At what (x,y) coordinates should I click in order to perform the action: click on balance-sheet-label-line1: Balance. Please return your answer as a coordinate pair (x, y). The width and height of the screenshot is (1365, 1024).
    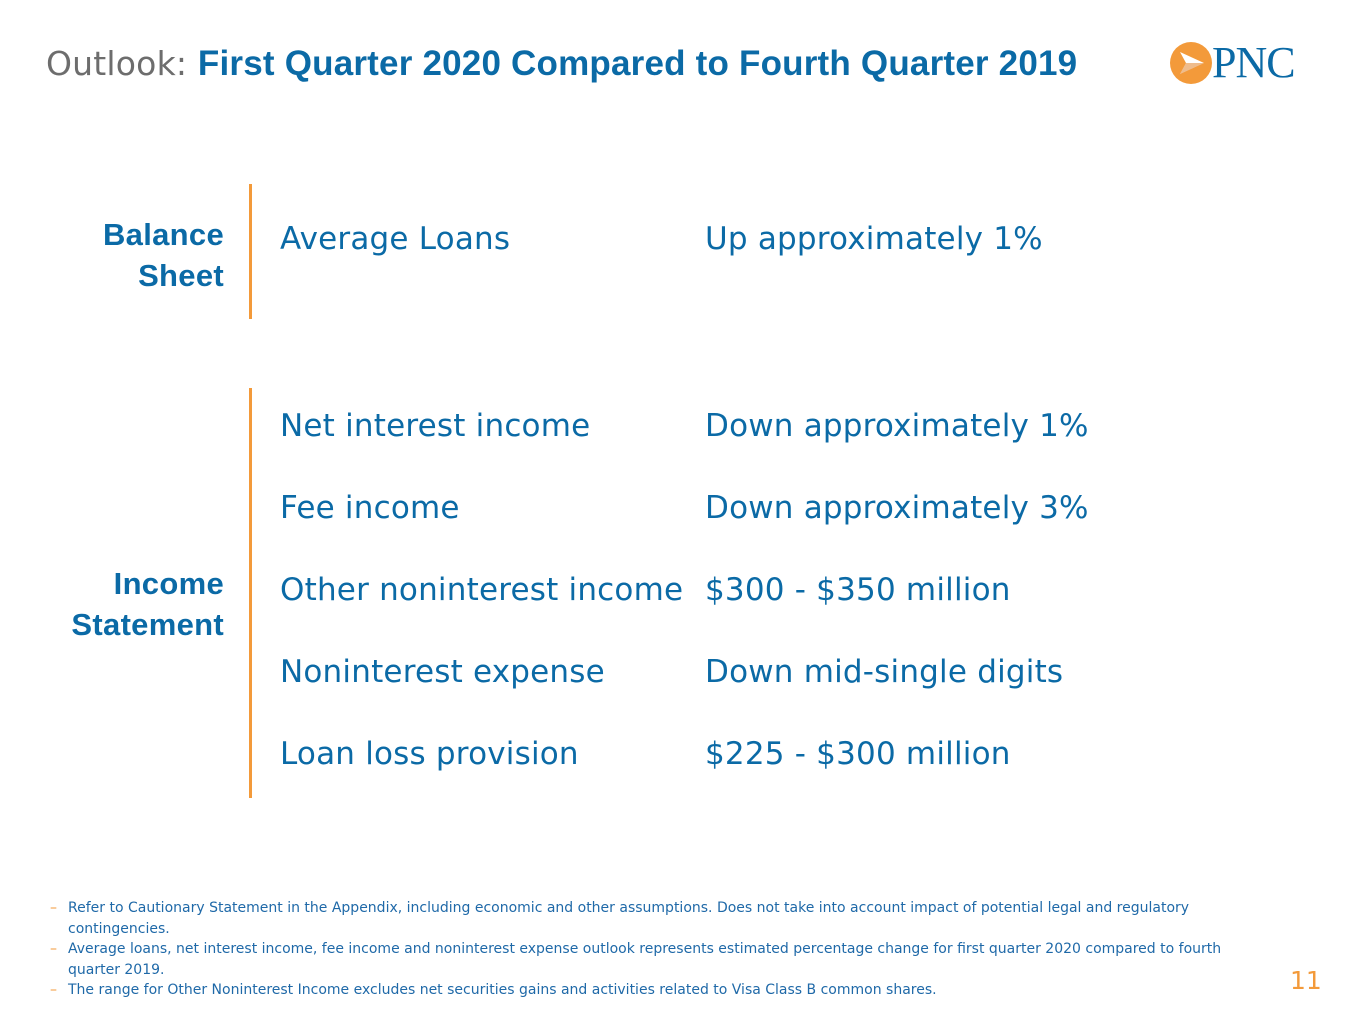
    Looking at the image, I should click on (163, 234).